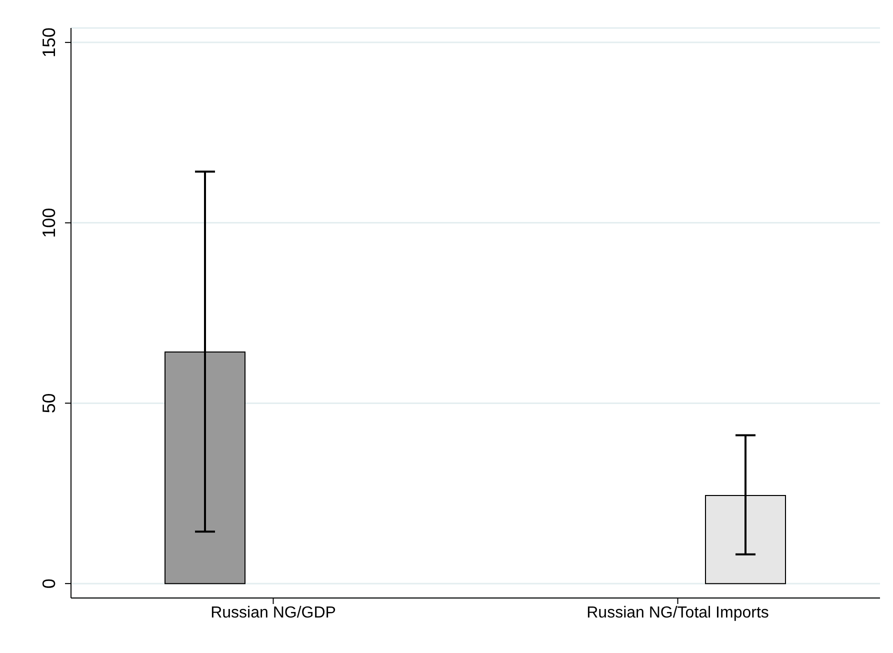 Image resolution: width=893 pixels, height=653 pixels. What do you see at coordinates (49, 403) in the screenshot?
I see `y-tick-label: 50` at bounding box center [49, 403].